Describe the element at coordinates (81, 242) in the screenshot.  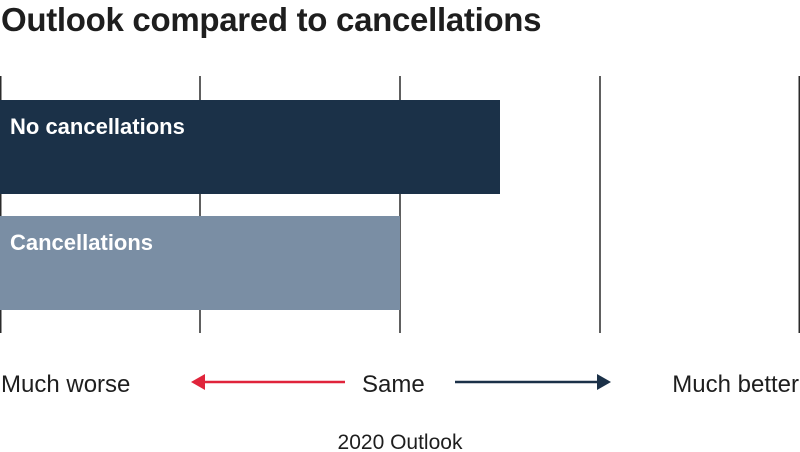
I see `bar-label-cancellations: Cancellations` at that location.